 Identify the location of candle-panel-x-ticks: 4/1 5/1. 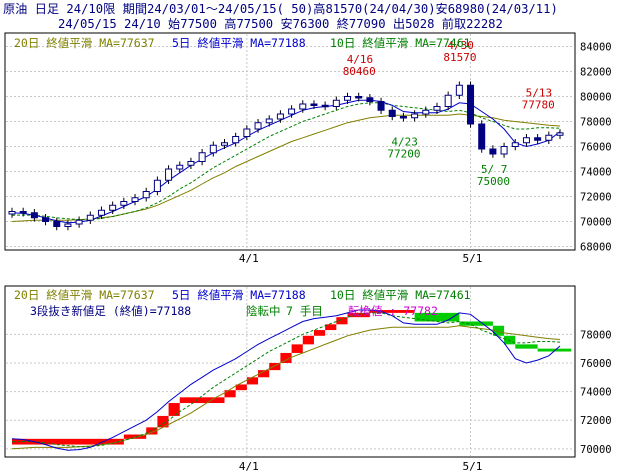
(361, 258).